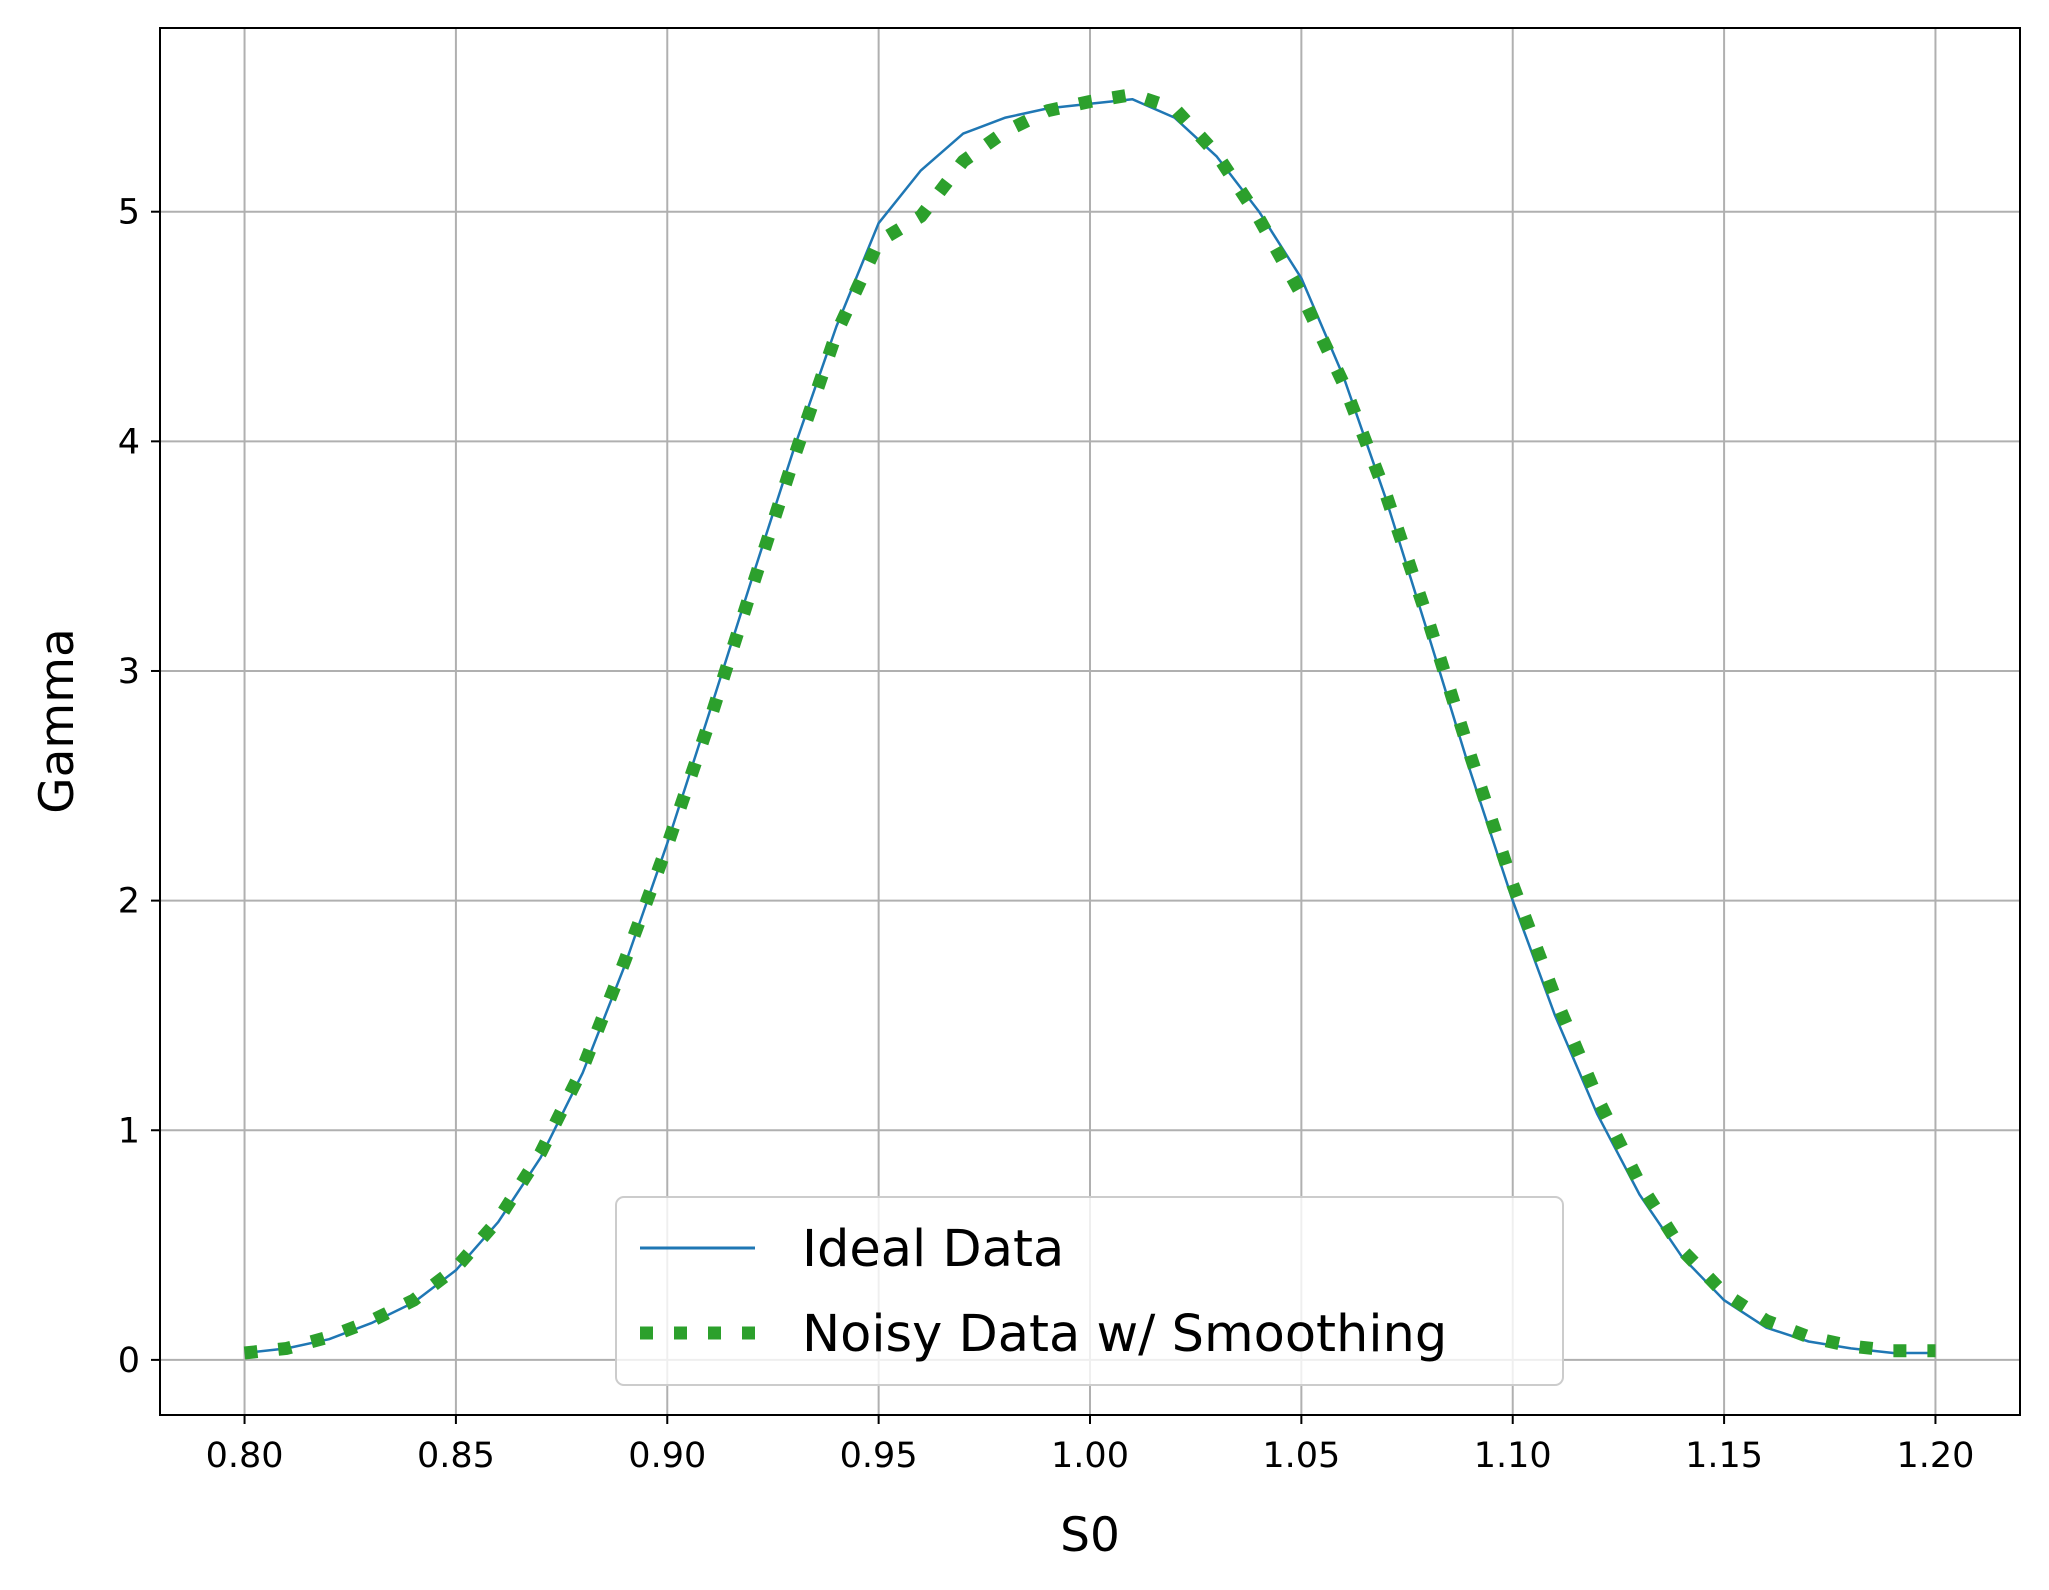  What do you see at coordinates (1935, 1456) in the screenshot?
I see `x-tick-label: 1.20` at bounding box center [1935, 1456].